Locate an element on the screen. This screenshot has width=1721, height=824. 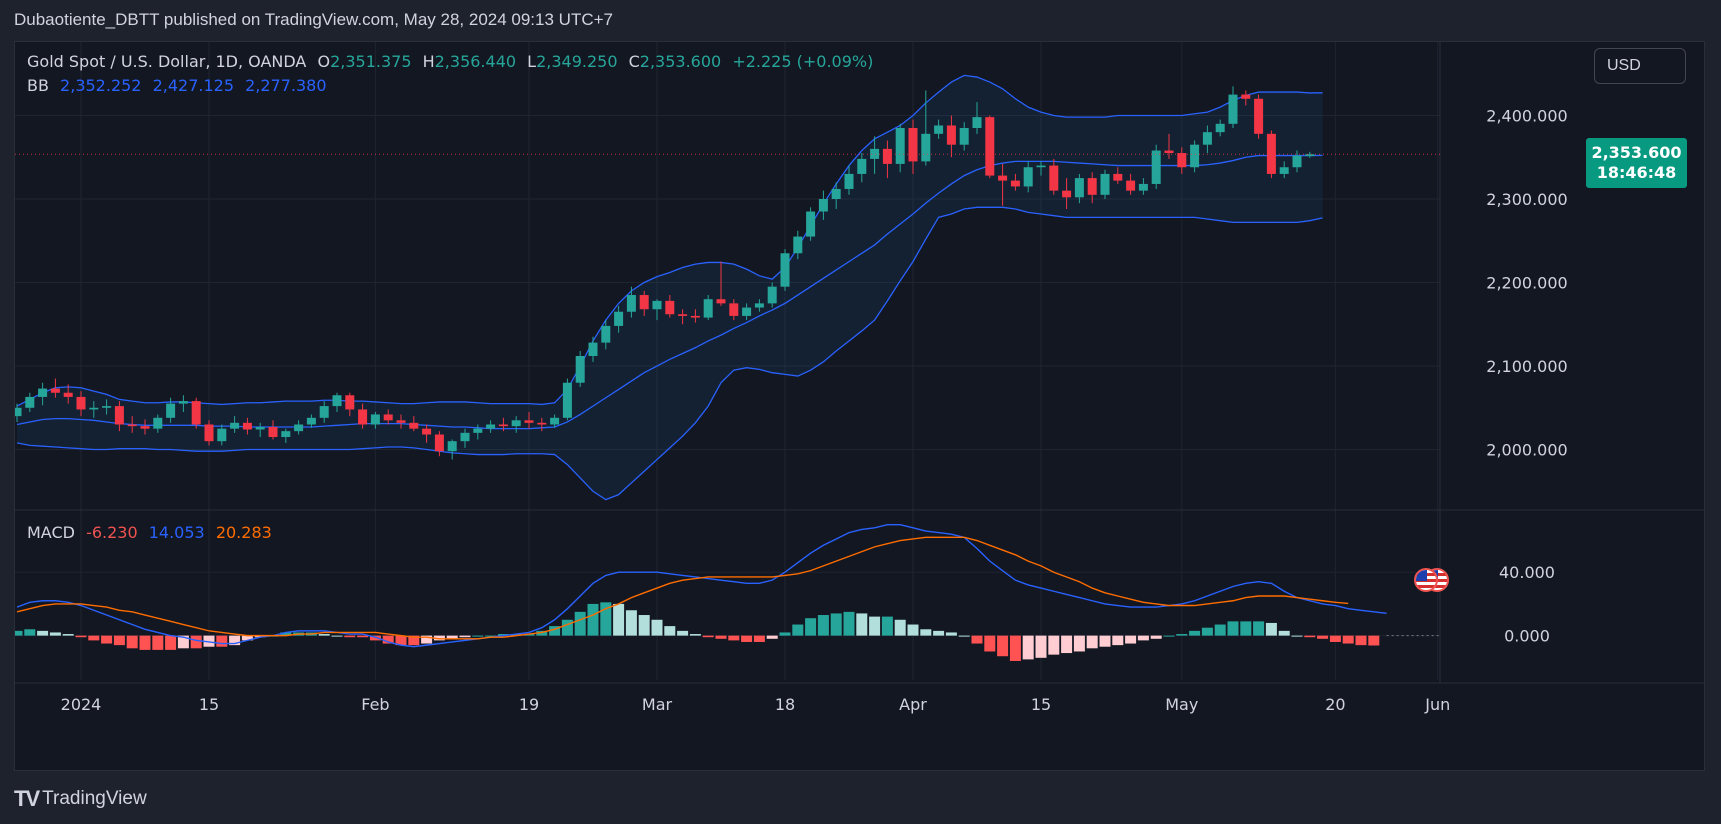
footer-brand: TV TradingView is located at coordinates (80, 799).